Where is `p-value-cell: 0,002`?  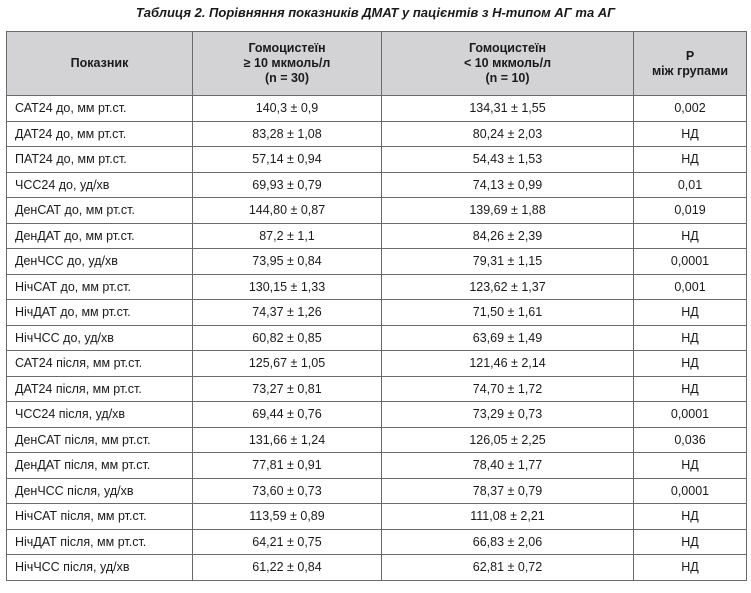 p-value-cell: 0,002 is located at coordinates (690, 108).